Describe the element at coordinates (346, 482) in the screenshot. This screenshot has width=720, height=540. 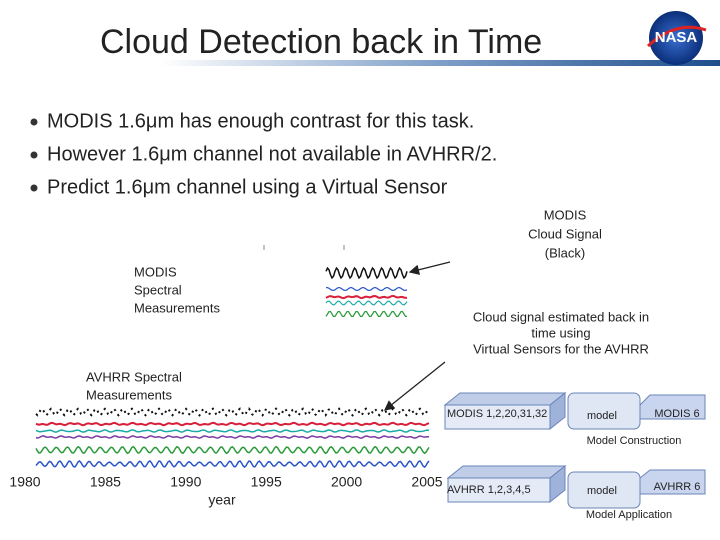
I see `year-label: 2000` at that location.